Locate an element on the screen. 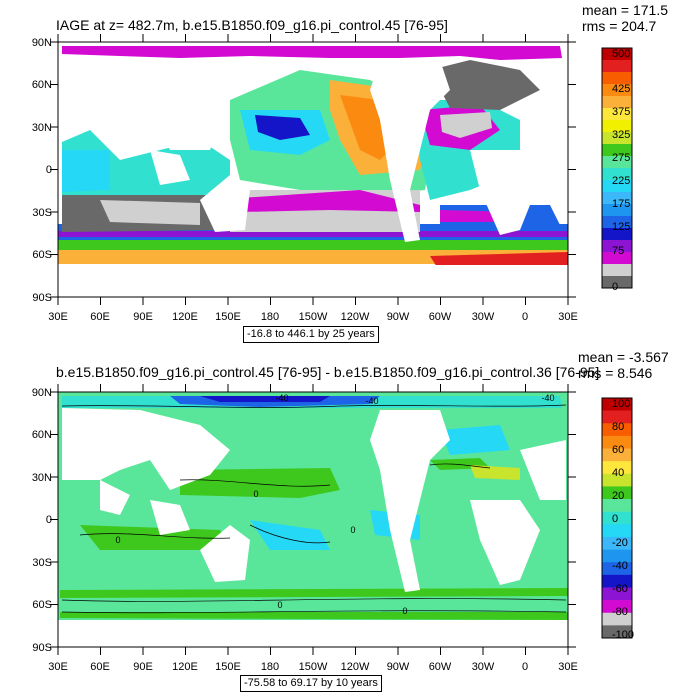  panel2-colorbar-label: 0 is located at coordinates (615, 519).